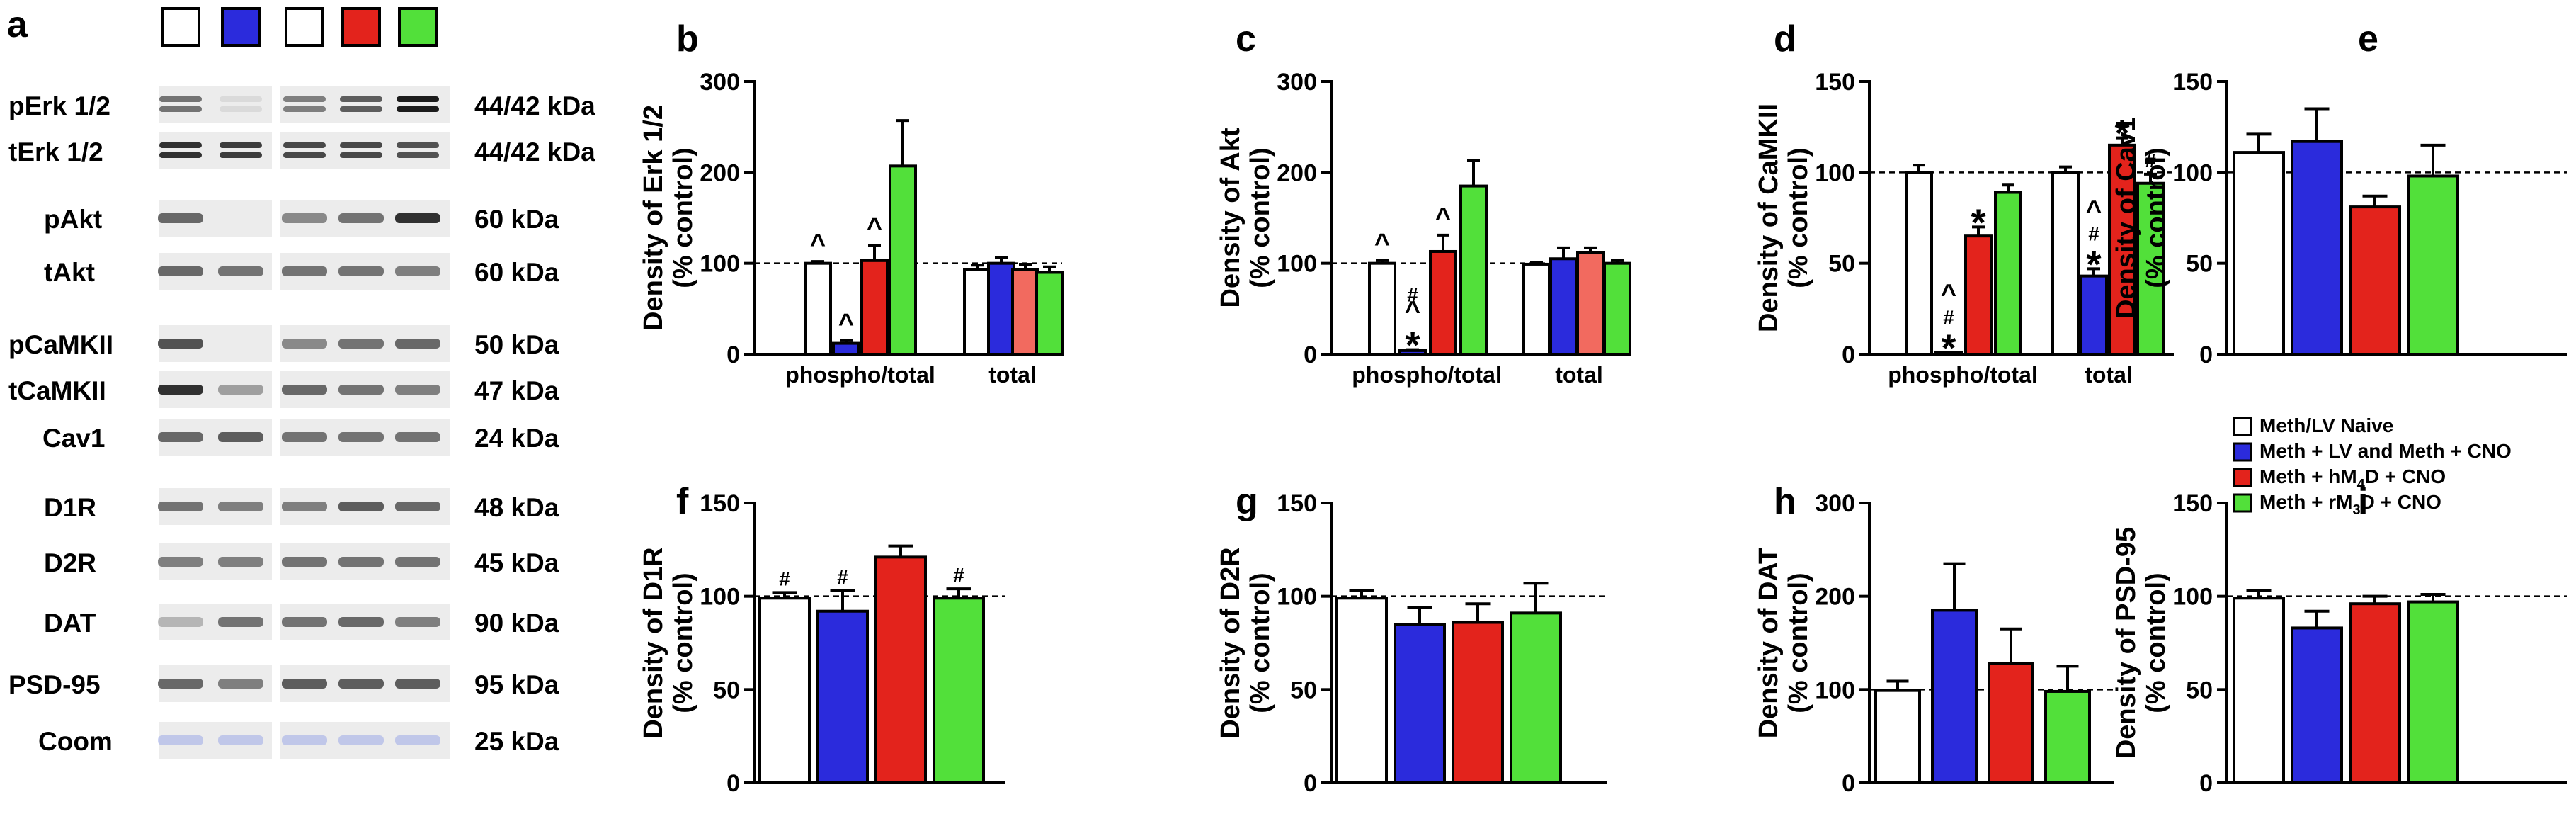 This screenshot has height=831, width=2576. What do you see at coordinates (2339, 193) in the screenshot?
I see `chart-e: e Density of Cav1 (% control) 0 50 100 150` at bounding box center [2339, 193].